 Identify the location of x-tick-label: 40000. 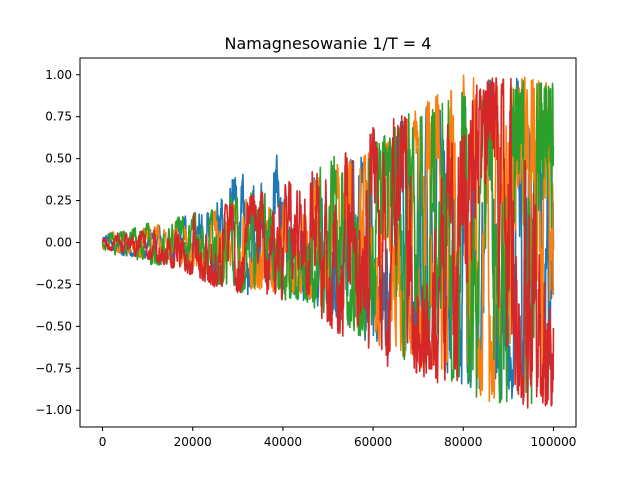
(283, 442).